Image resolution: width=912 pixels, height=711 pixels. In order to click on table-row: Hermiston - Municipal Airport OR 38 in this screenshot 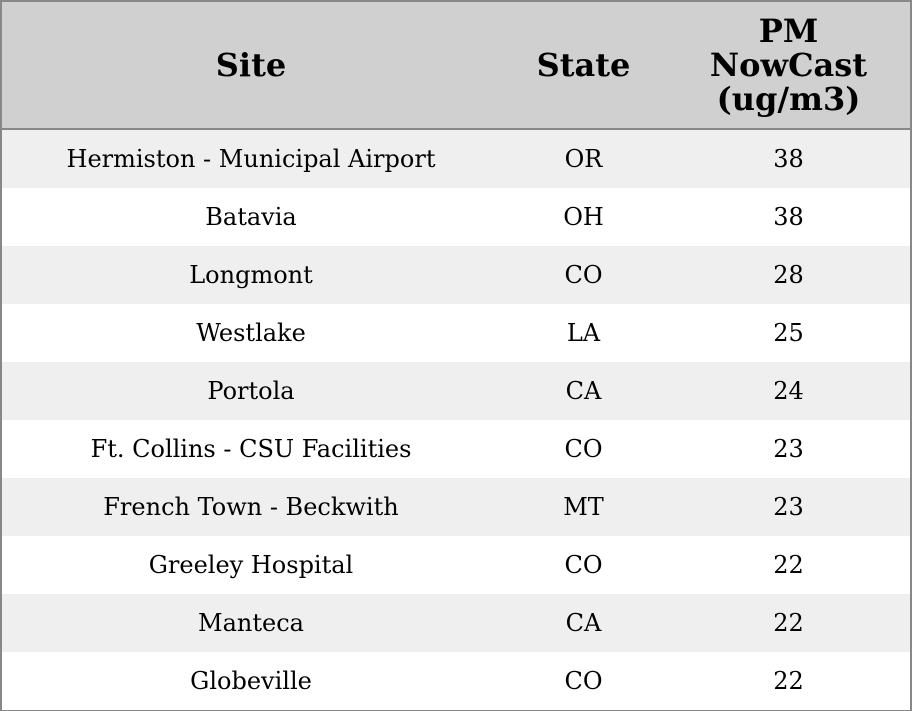, I will do `click(456, 158)`.